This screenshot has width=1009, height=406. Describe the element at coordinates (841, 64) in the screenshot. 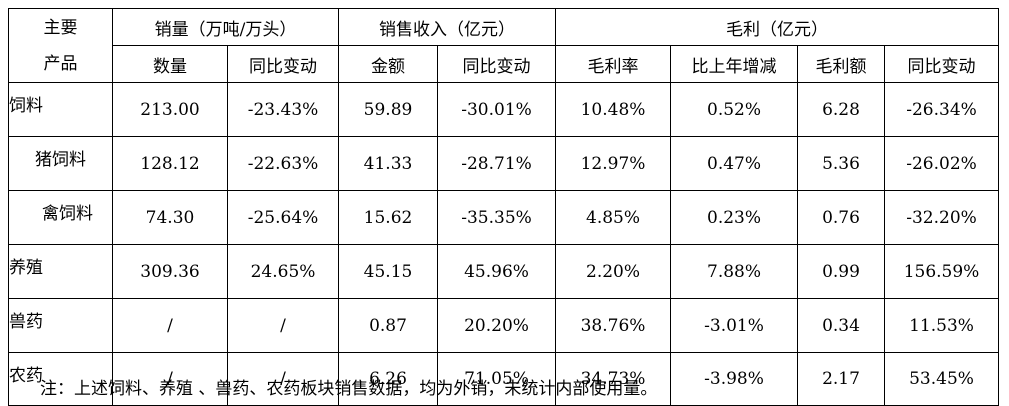

I see `column-header-gross-profit: 毛利额` at that location.